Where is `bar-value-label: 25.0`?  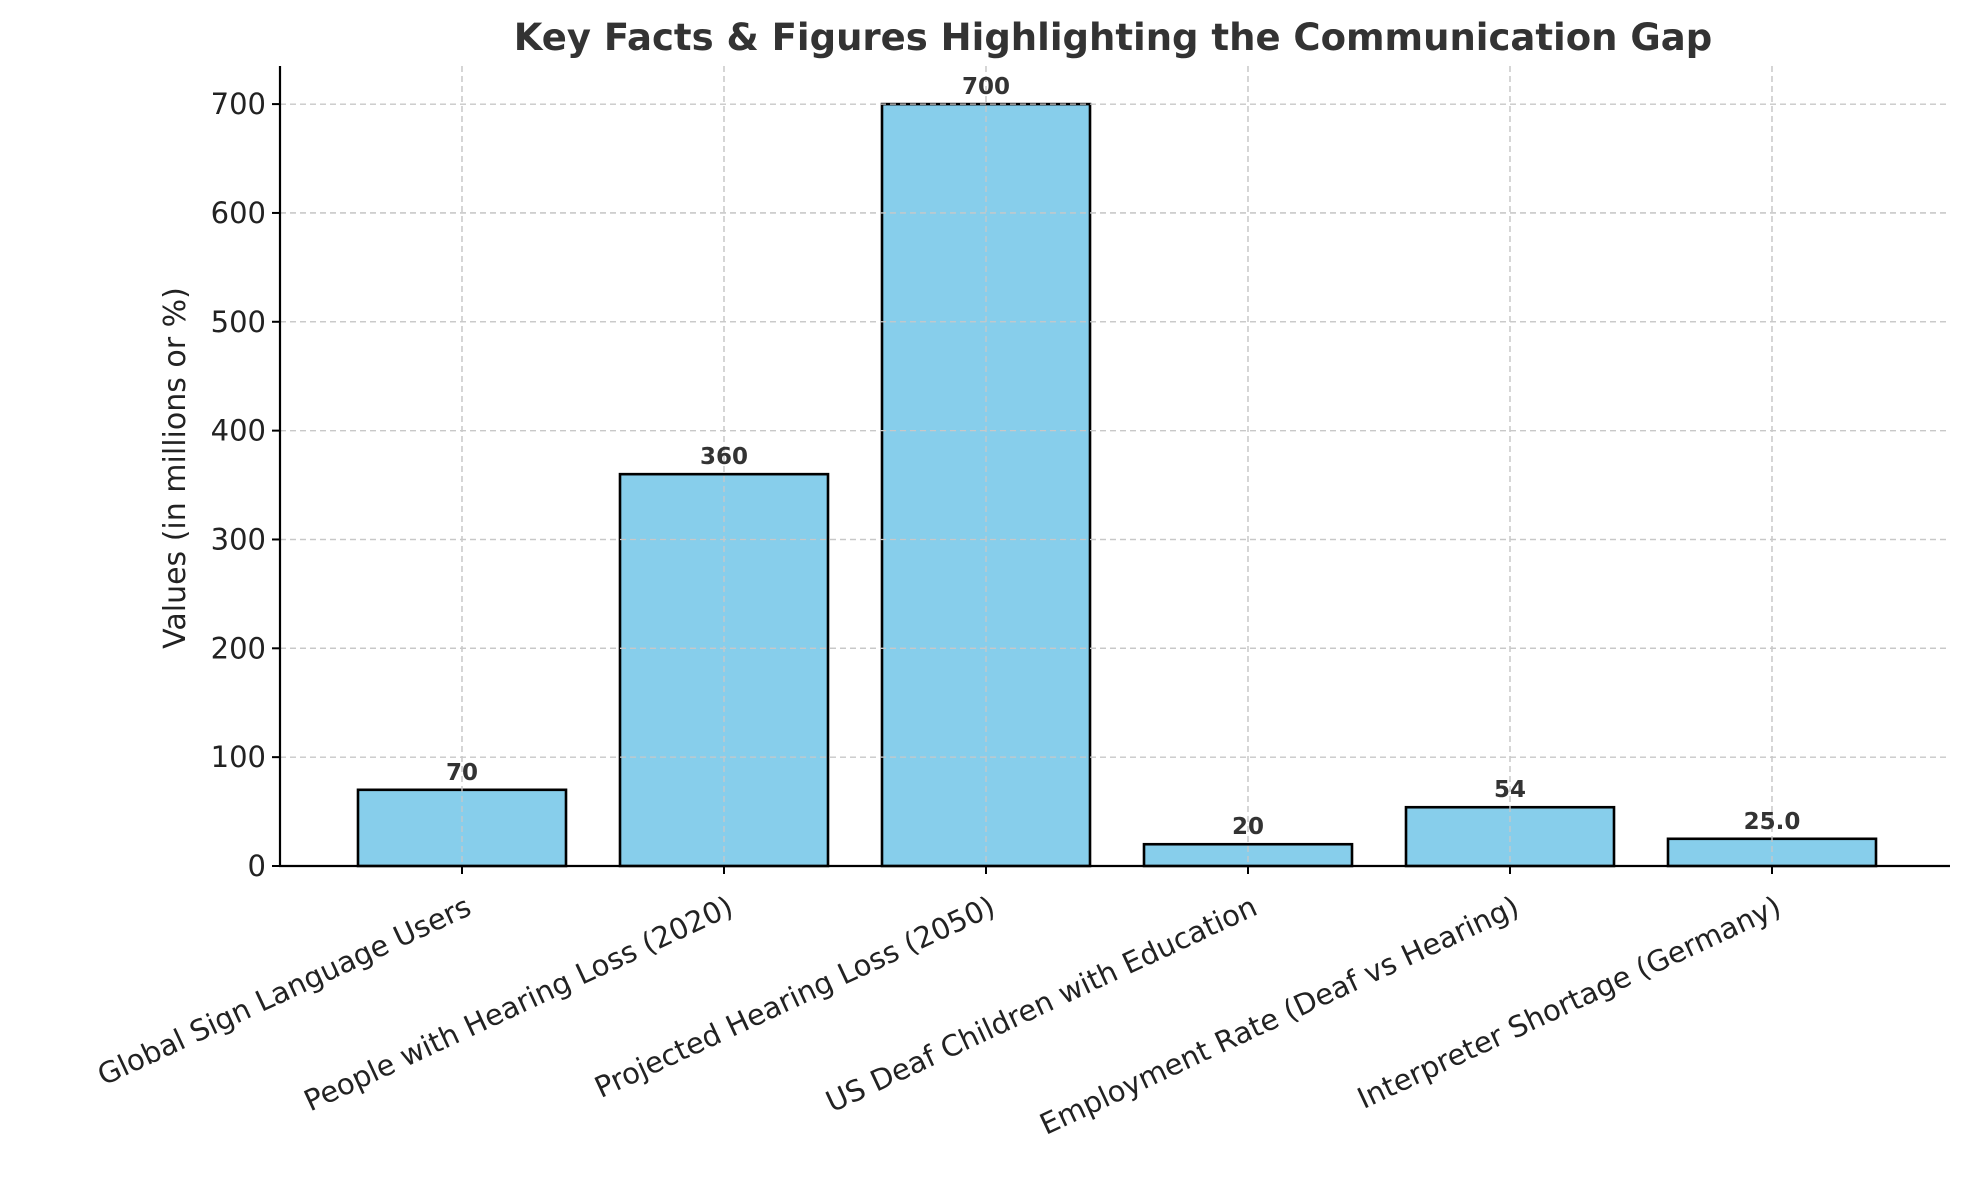 bar-value-label: 25.0 is located at coordinates (1772, 822).